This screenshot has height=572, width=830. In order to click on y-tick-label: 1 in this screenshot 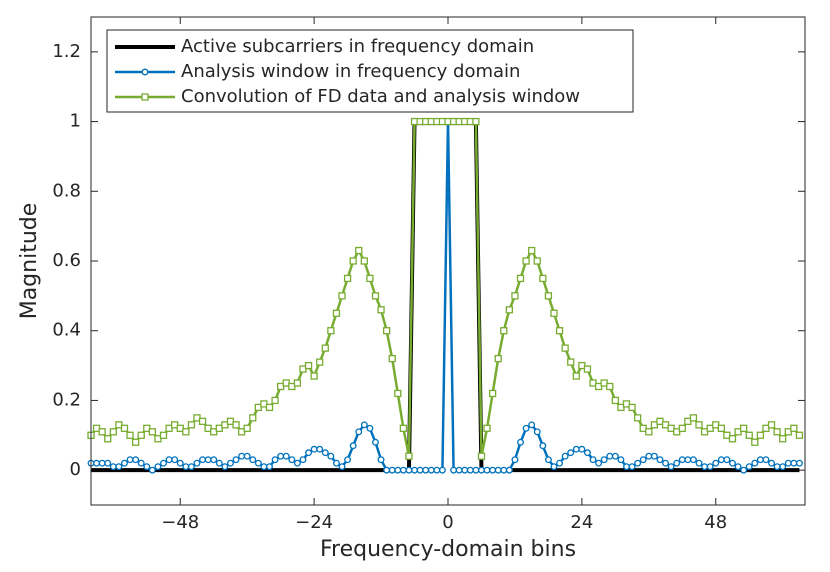, I will do `click(75, 121)`.